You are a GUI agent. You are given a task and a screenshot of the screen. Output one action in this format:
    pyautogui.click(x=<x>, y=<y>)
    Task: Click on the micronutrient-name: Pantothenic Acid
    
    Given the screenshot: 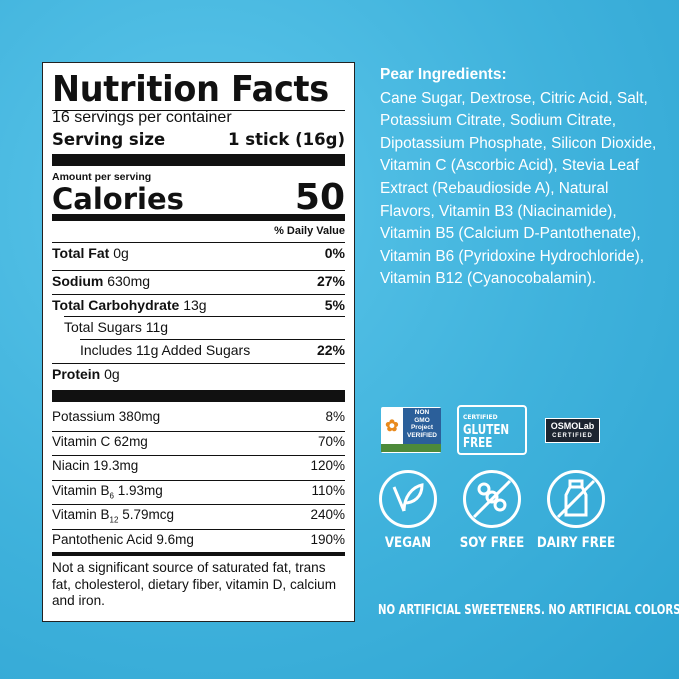 What is the action you would take?
    pyautogui.click(x=102, y=539)
    